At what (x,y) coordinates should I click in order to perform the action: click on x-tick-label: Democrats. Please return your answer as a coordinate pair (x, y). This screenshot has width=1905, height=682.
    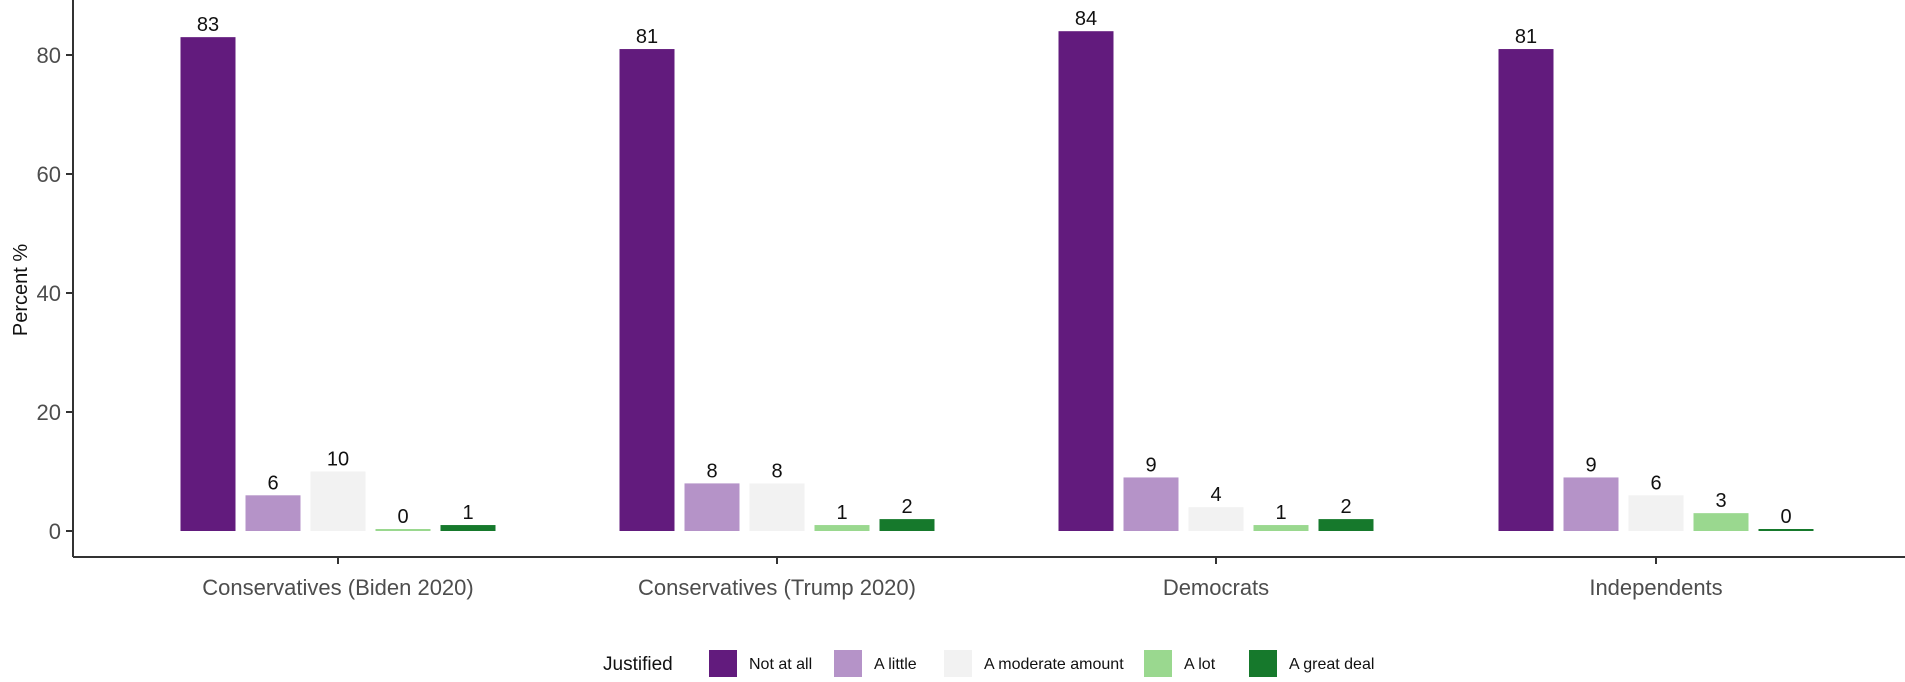
    Looking at the image, I should click on (1216, 587).